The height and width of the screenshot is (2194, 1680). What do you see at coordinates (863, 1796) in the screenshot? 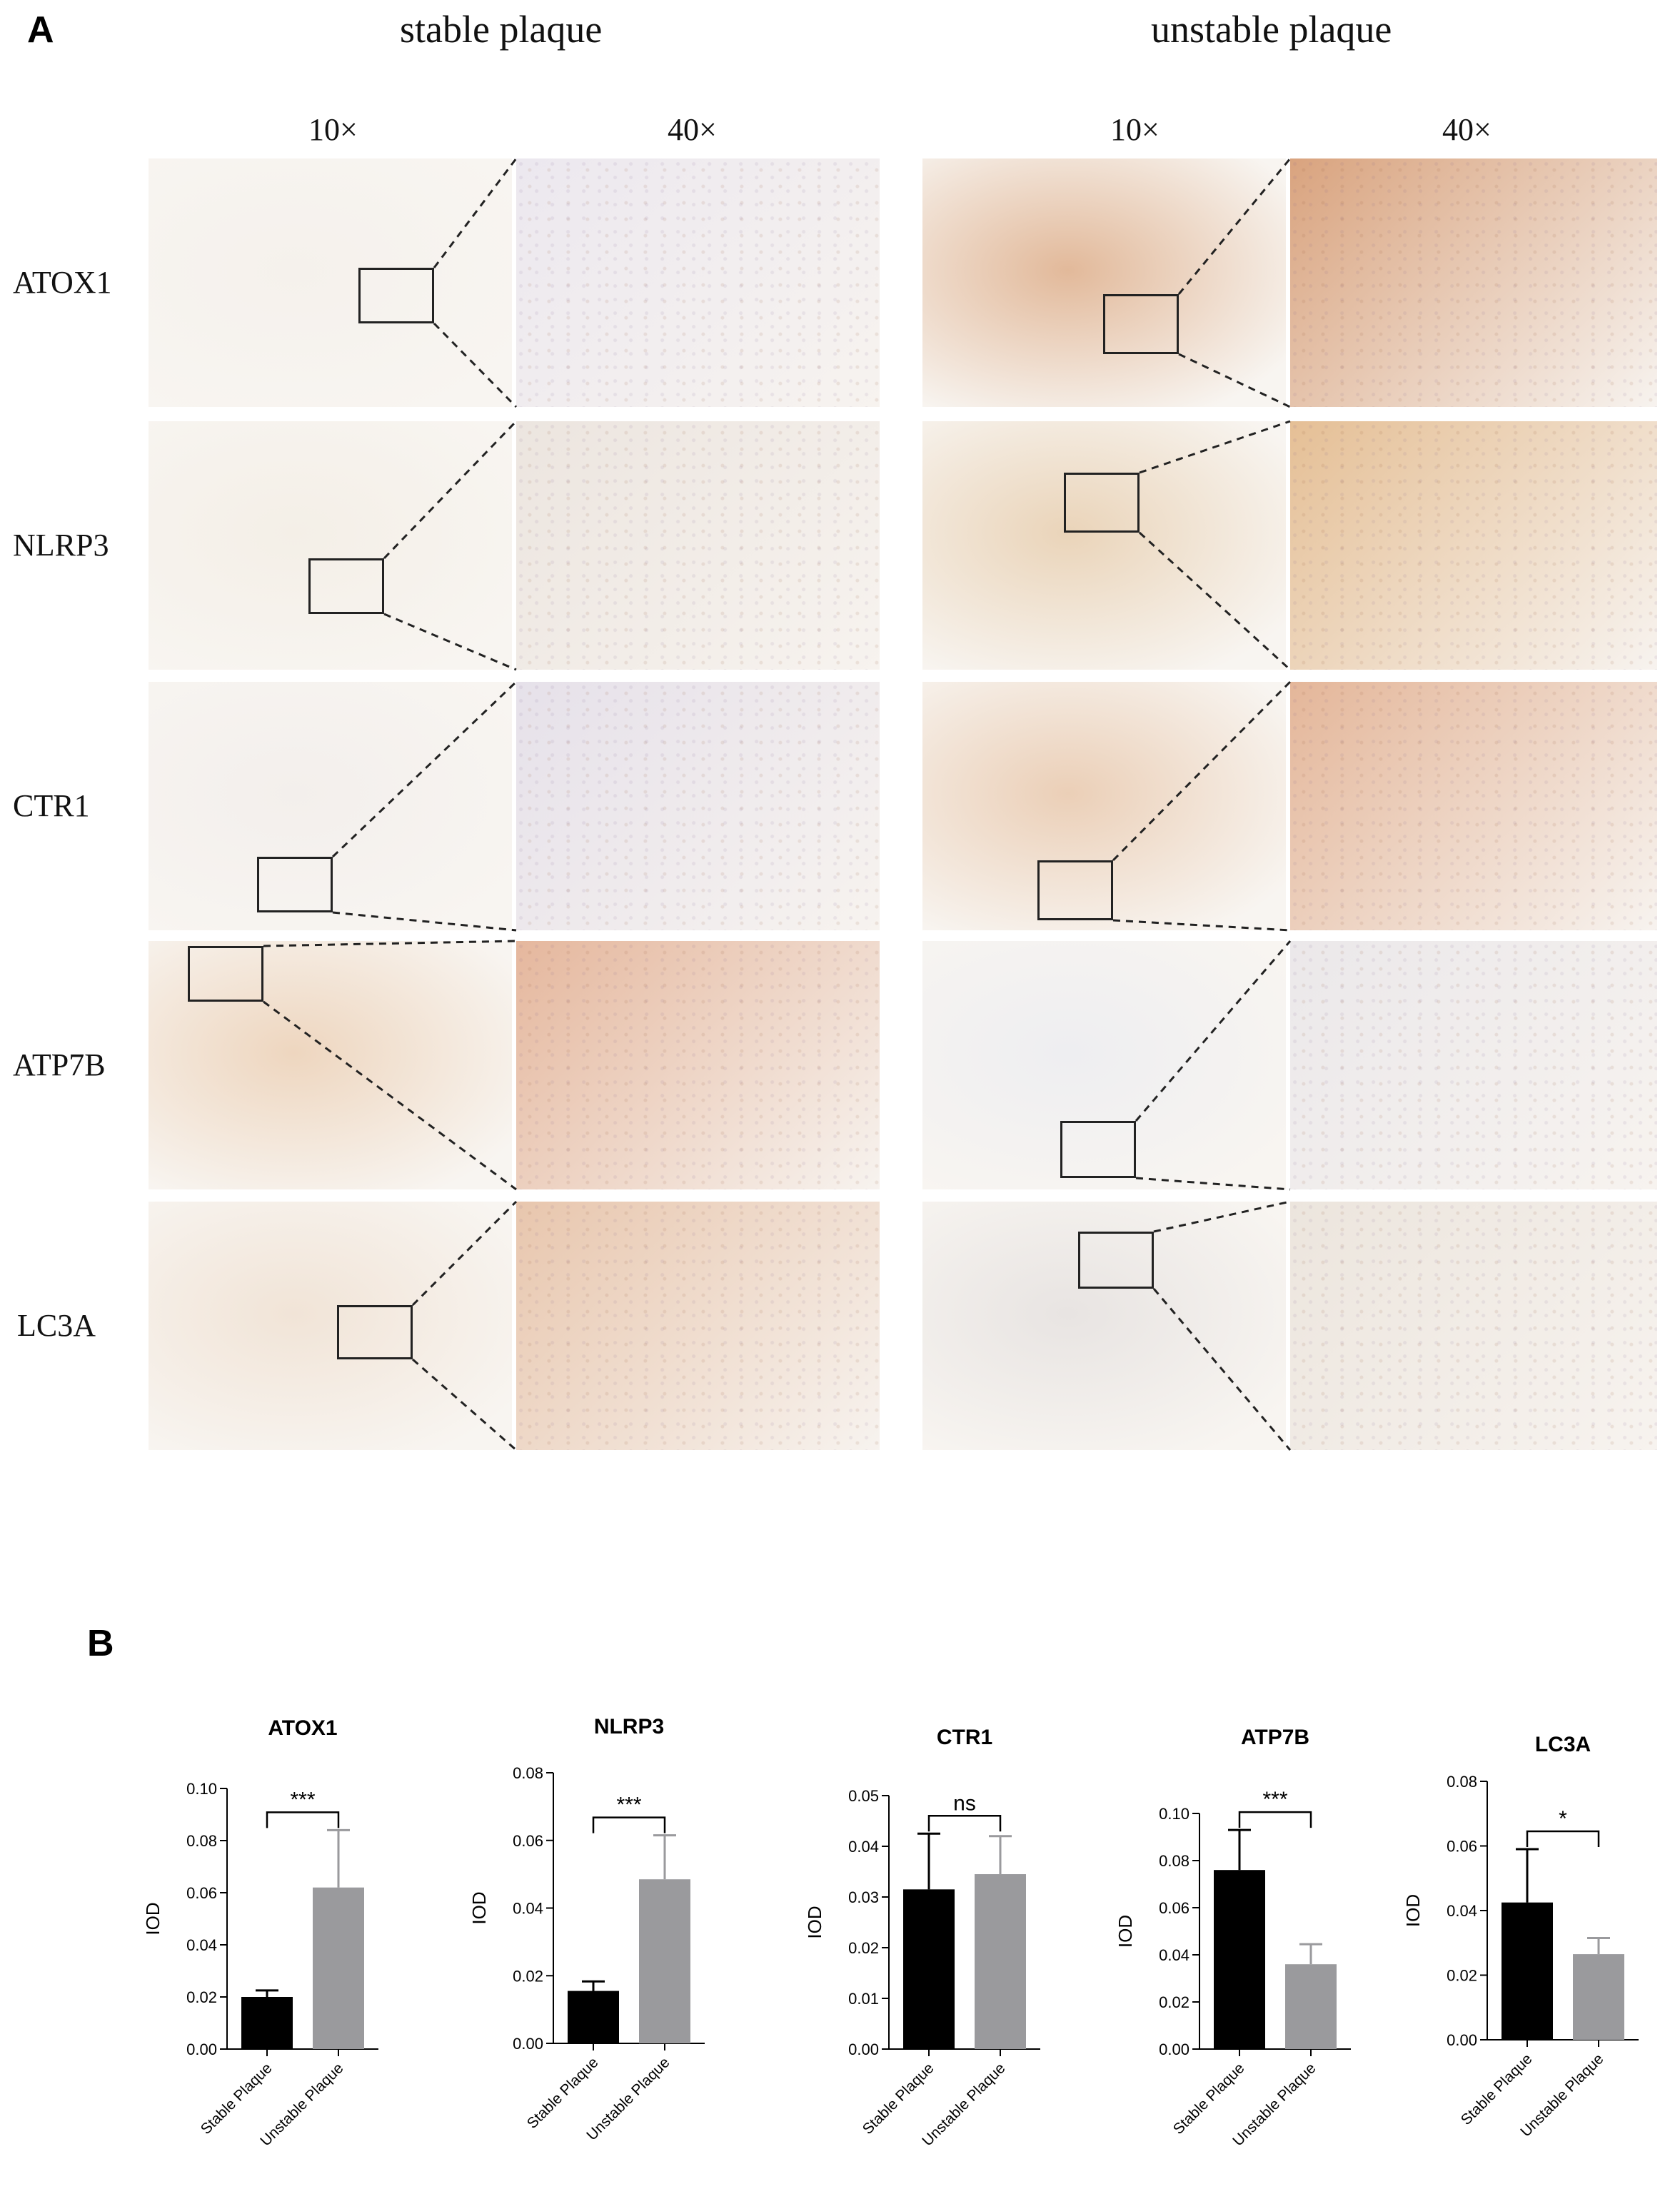
I see `y-tick-label-ctr1: 0.05` at bounding box center [863, 1796].